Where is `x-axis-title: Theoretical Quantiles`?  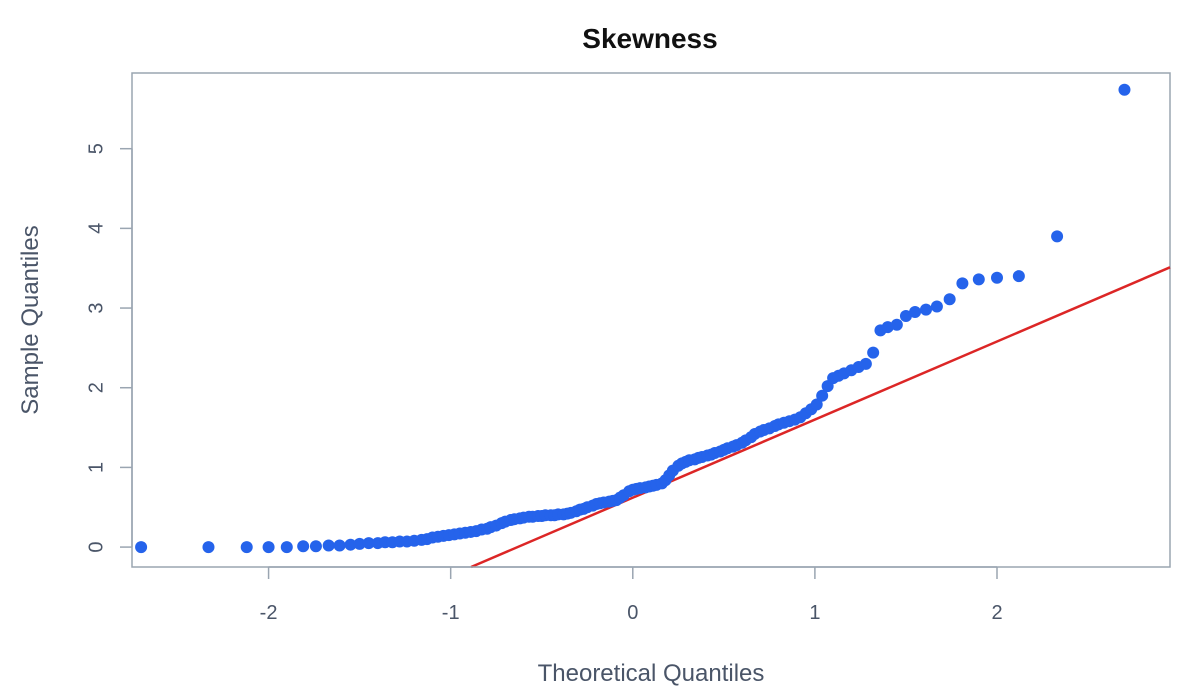 x-axis-title: Theoretical Quantiles is located at coordinates (651, 673).